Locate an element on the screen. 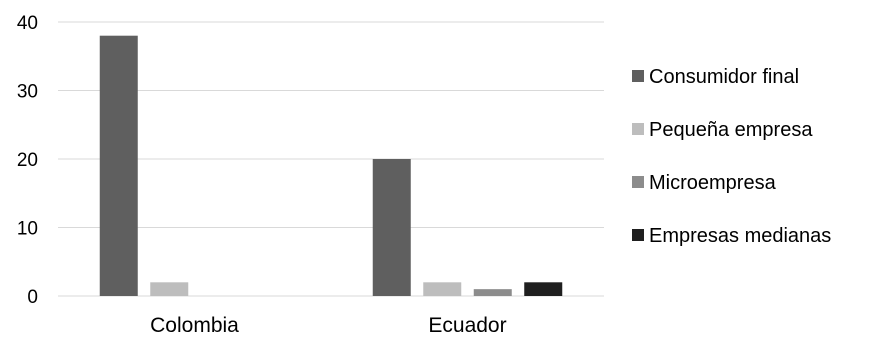 The width and height of the screenshot is (889, 340). y-axis: 0 10 20 30 40 is located at coordinates (27, 160).